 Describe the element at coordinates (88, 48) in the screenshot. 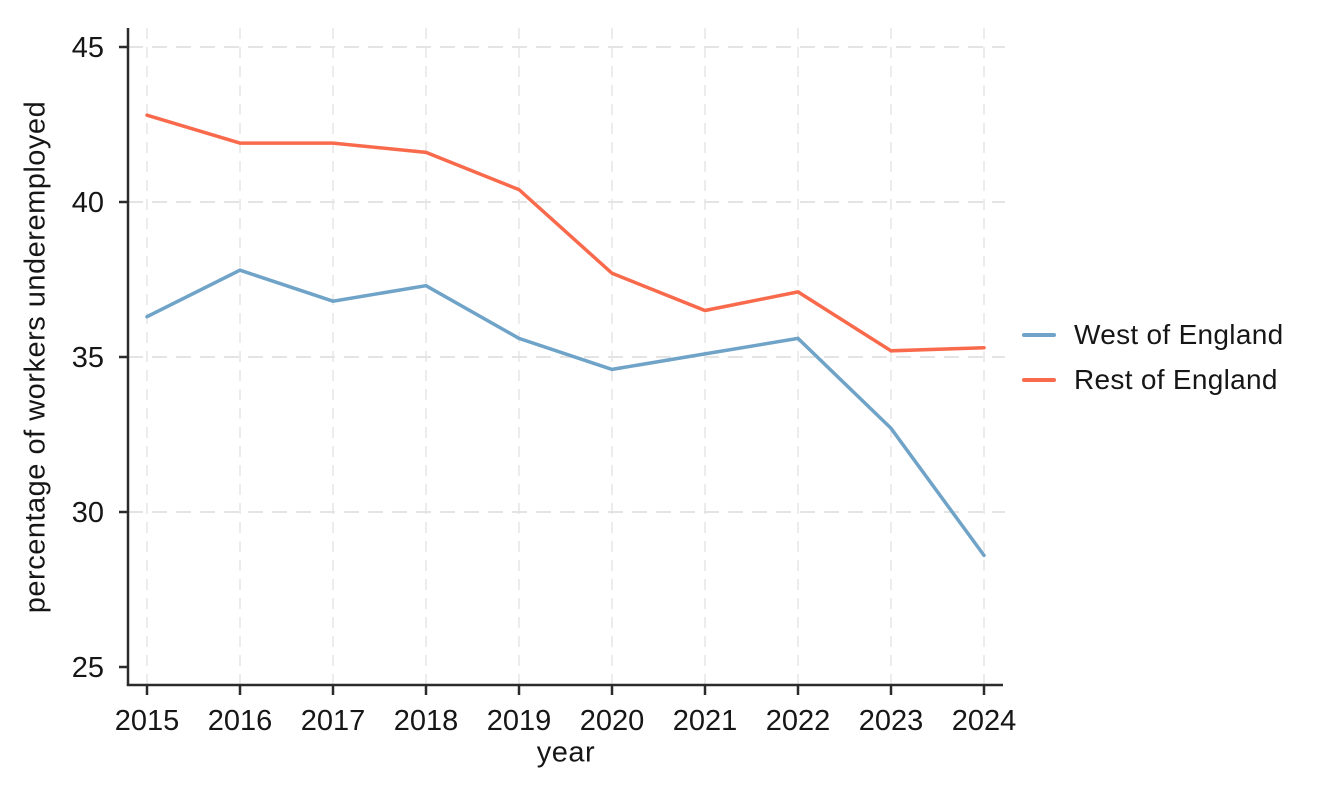

I see `y-tick-label-45: 45` at that location.